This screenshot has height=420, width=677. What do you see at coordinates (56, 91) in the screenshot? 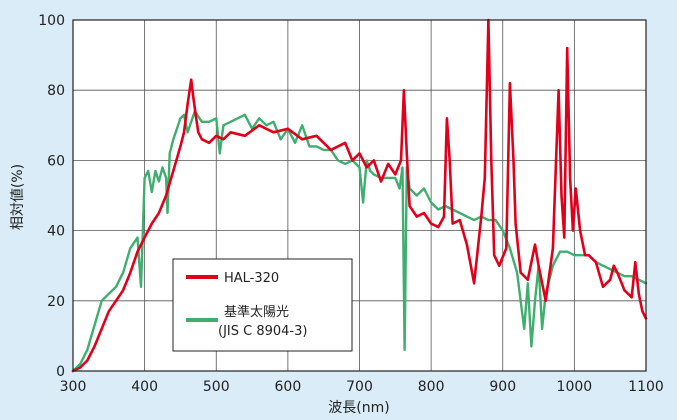
I see `y-tick-label: 80` at bounding box center [56, 91].